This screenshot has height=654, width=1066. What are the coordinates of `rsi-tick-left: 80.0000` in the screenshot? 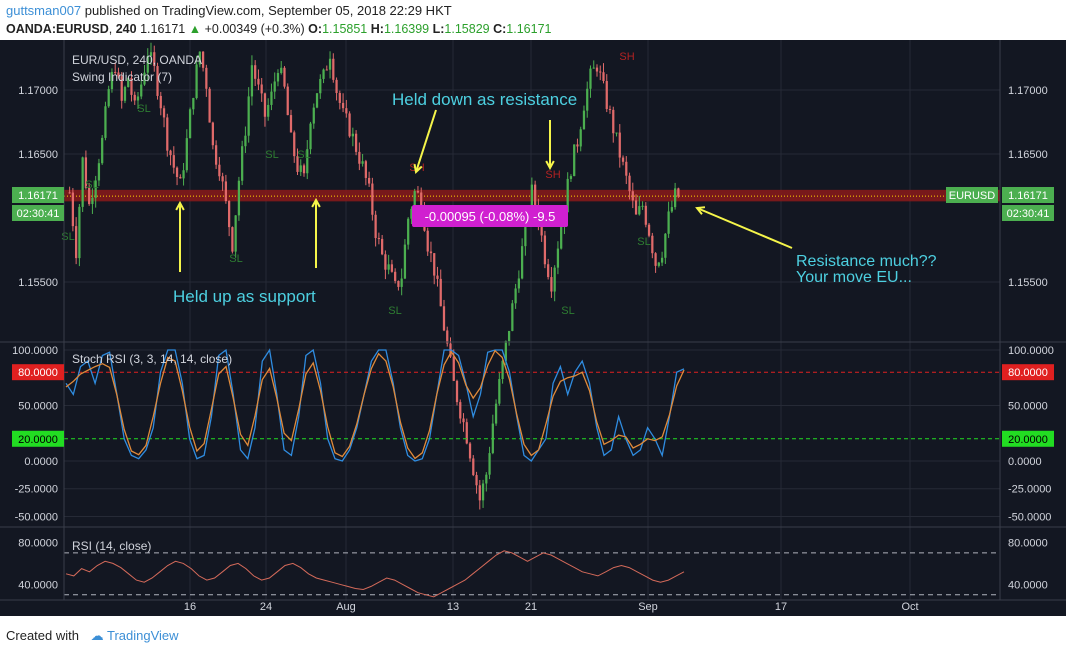 It's located at (38, 543).